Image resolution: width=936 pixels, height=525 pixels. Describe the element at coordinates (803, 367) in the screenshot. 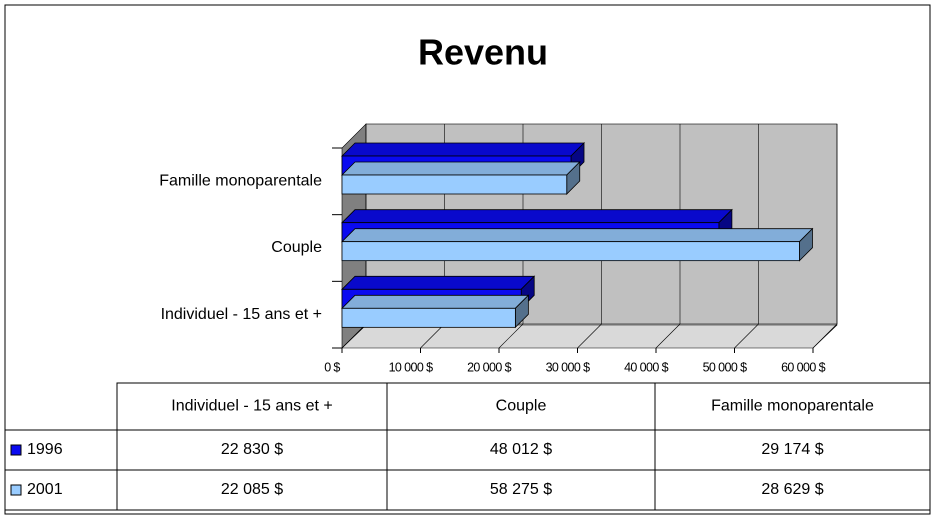

I see `x-tick-label: 60 000 $` at that location.